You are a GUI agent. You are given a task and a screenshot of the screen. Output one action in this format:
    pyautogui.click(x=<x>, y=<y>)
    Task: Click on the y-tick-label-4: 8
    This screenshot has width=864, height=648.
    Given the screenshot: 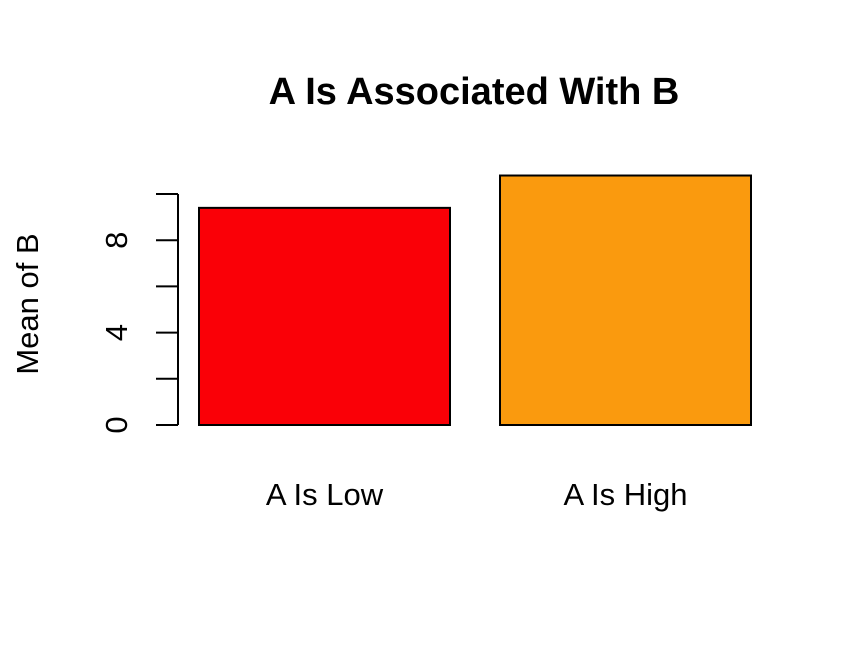 What is the action you would take?
    pyautogui.click(x=116, y=240)
    